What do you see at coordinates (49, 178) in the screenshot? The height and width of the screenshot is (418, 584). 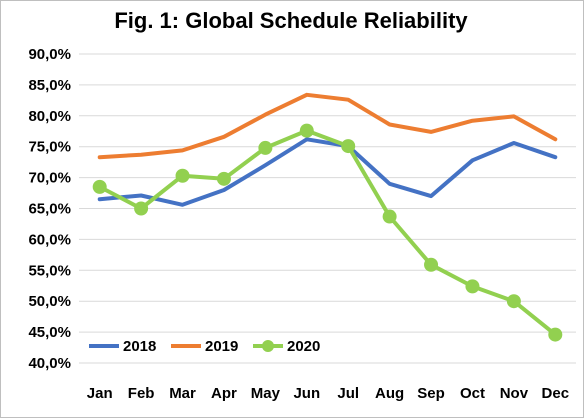 I see `y-tick-label: 70,0%` at bounding box center [49, 178].